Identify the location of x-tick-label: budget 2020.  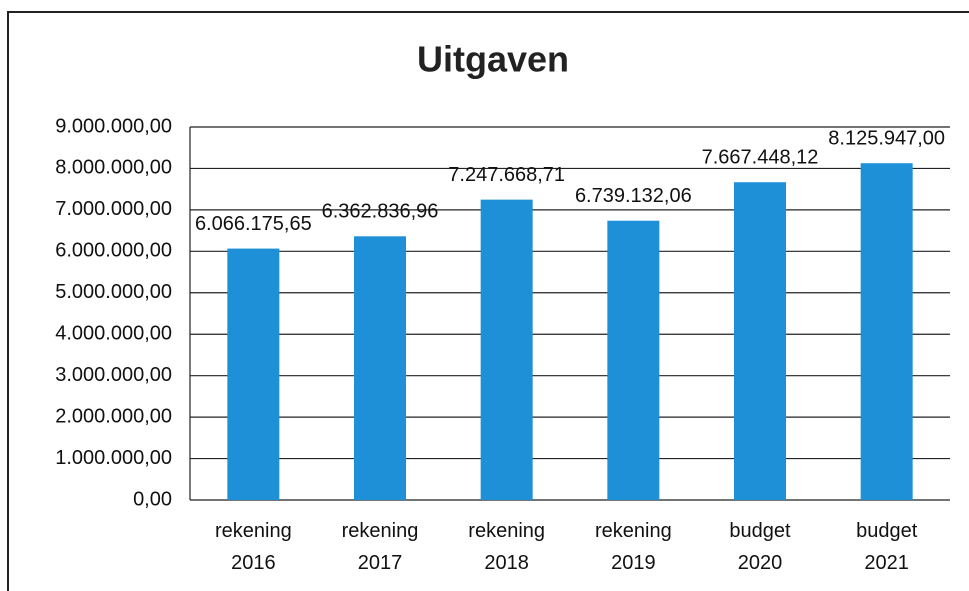
(760, 547).